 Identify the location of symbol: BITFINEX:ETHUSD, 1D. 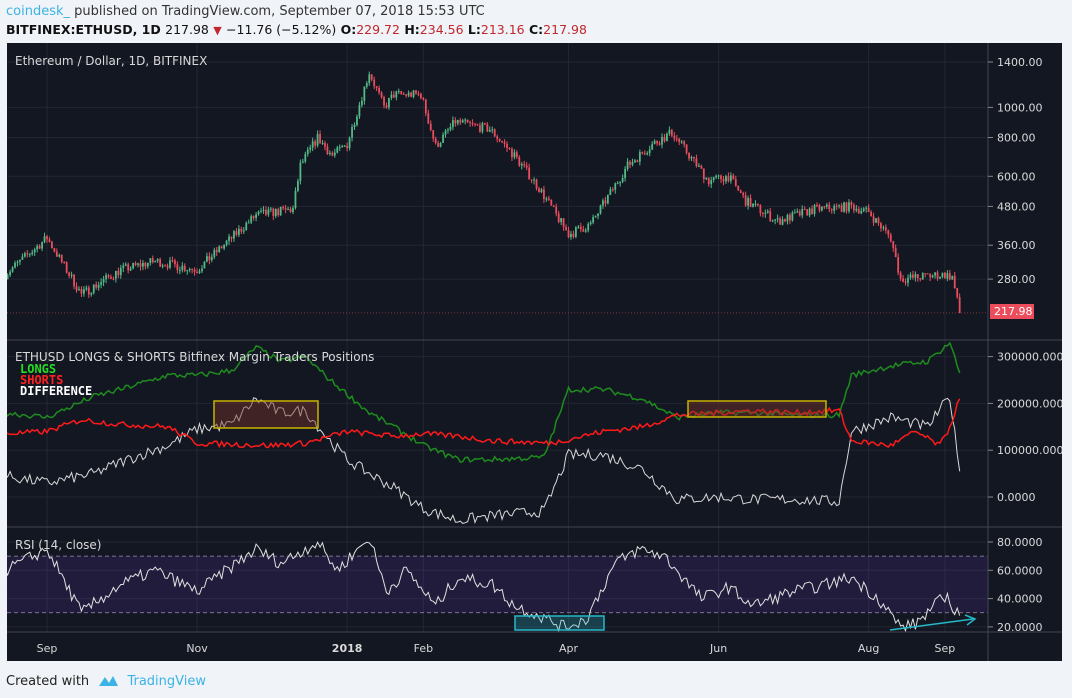
(83, 29).